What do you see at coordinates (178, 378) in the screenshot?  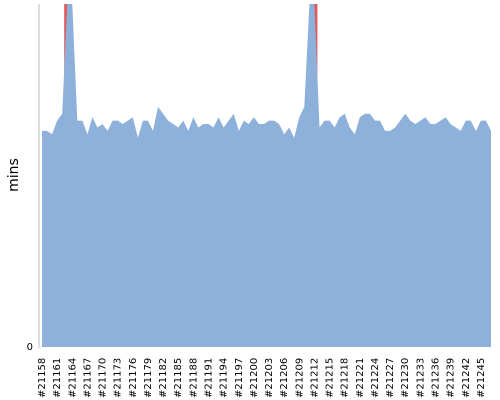 I see `x-tick-label: #21185` at bounding box center [178, 378].